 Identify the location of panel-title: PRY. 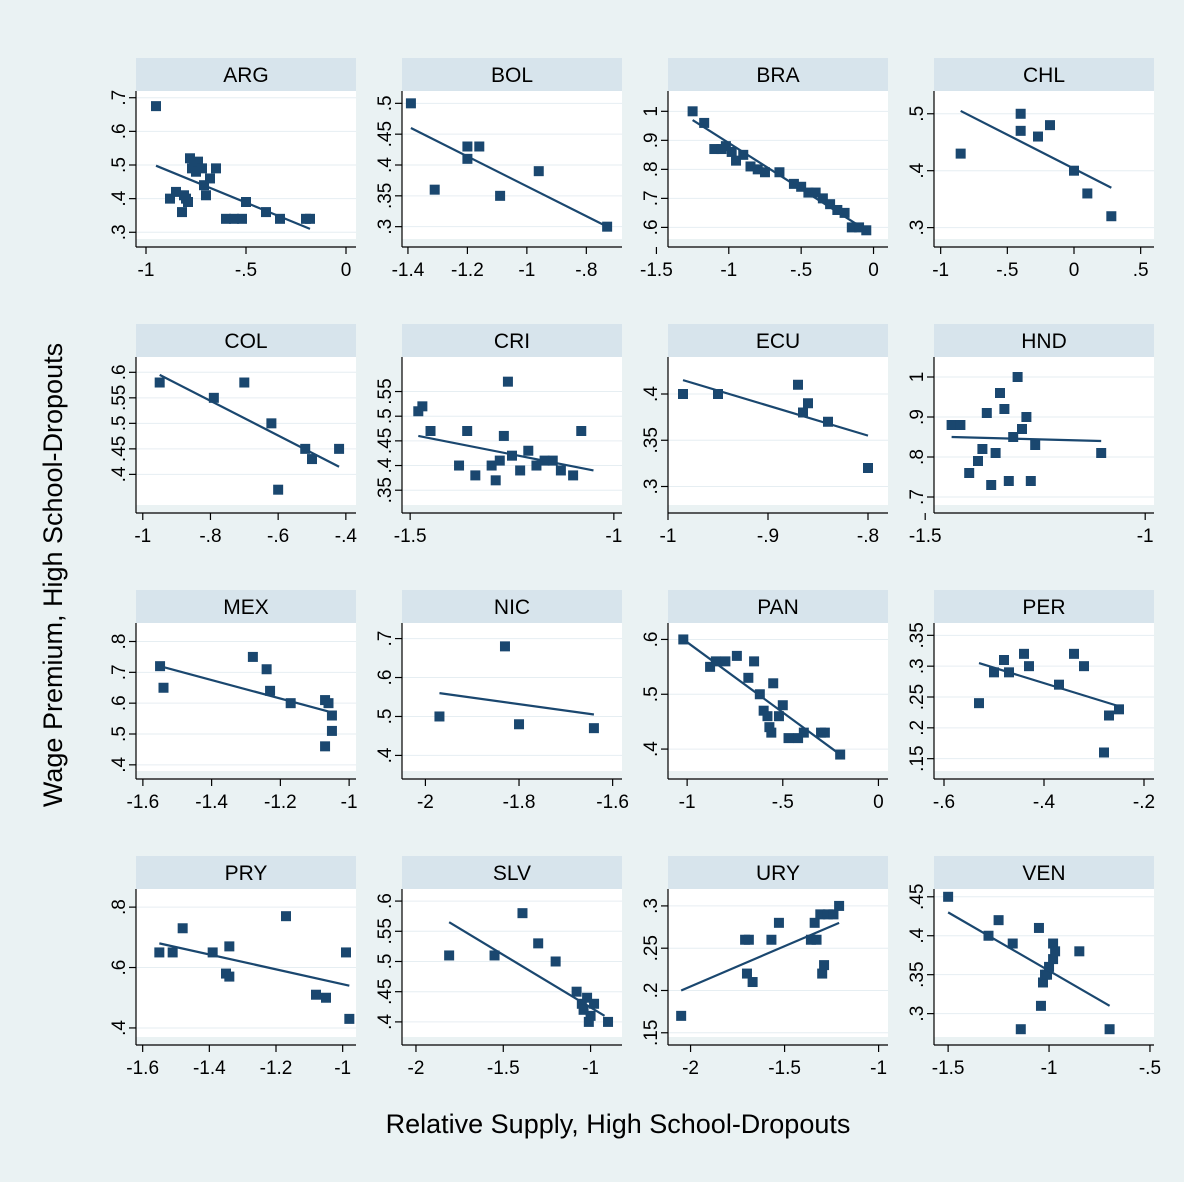
(246, 873).